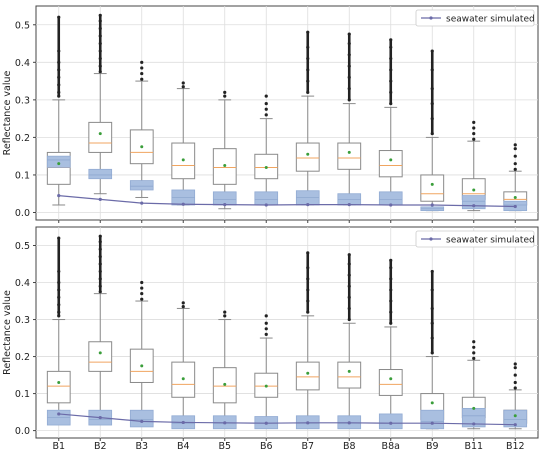 This screenshot has width=550, height=454. Describe the element at coordinates (100, 445) in the screenshot. I see `x-tick-label: B2` at that location.